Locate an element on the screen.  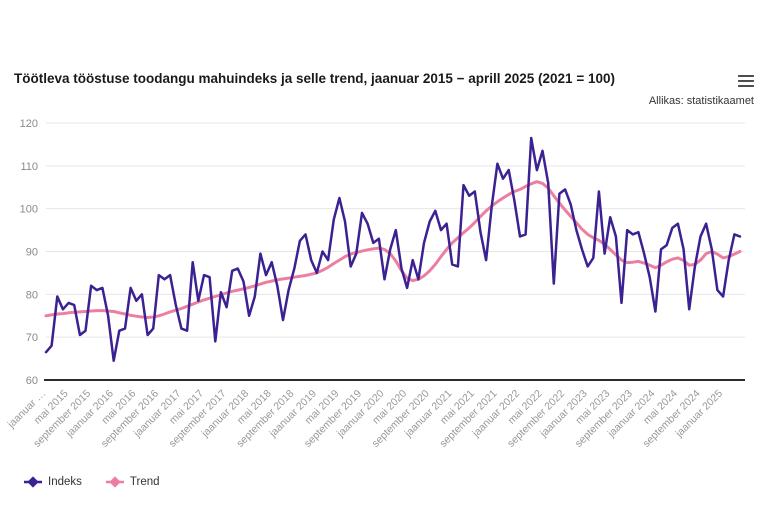
legend-item-trend: Trend is located at coordinates (132, 482).